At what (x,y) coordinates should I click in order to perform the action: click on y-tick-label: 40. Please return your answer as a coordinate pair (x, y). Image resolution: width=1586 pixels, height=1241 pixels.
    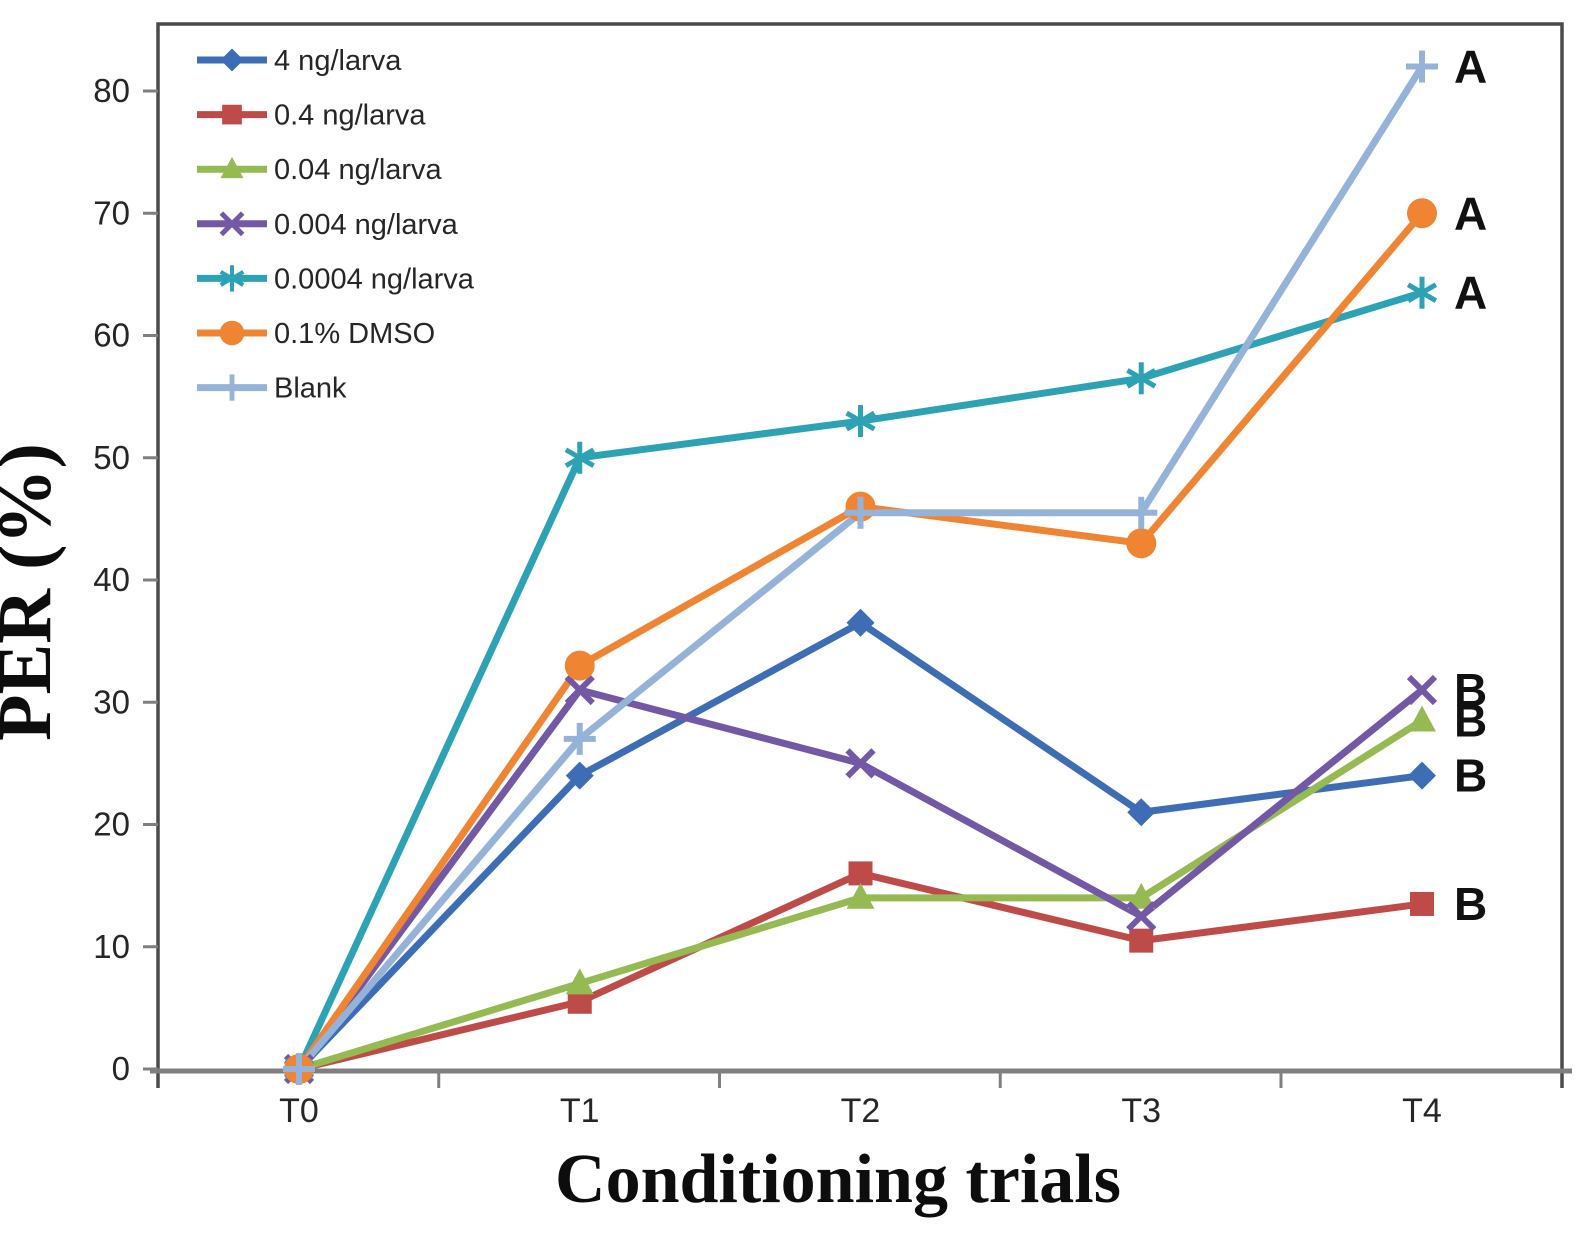
    Looking at the image, I should click on (111, 579).